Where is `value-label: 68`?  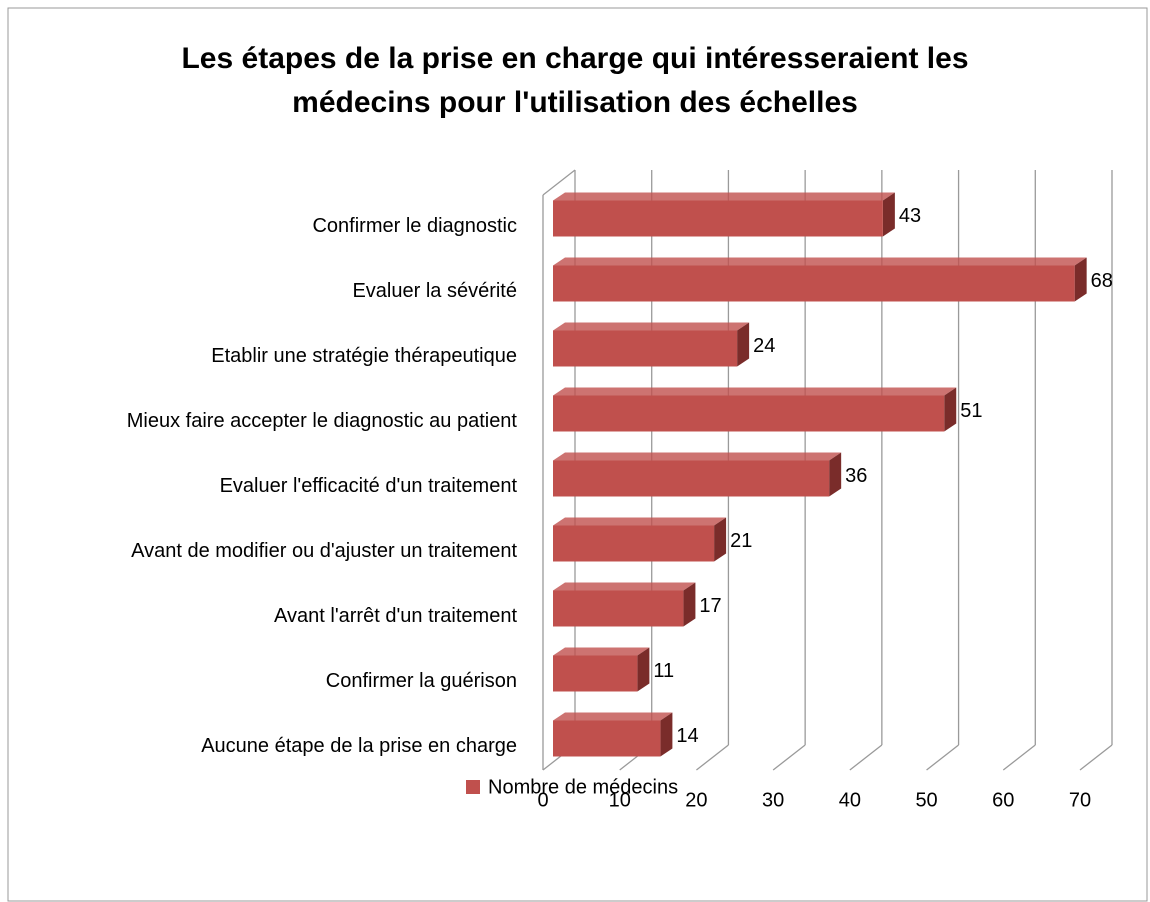
value-label: 68 is located at coordinates (1102, 281).